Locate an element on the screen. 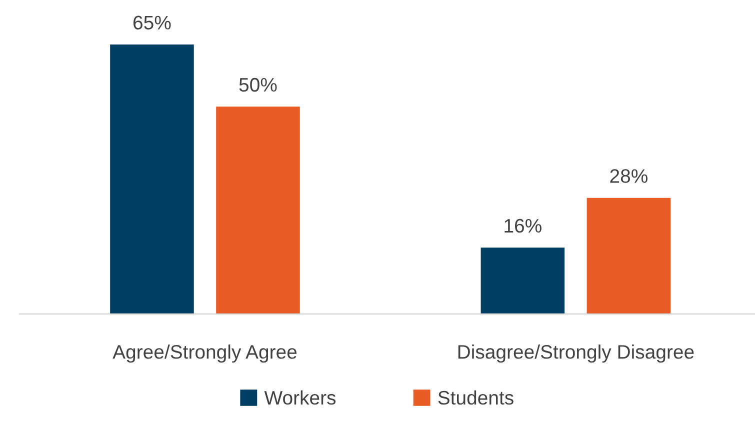  data-label: 65% is located at coordinates (152, 23).